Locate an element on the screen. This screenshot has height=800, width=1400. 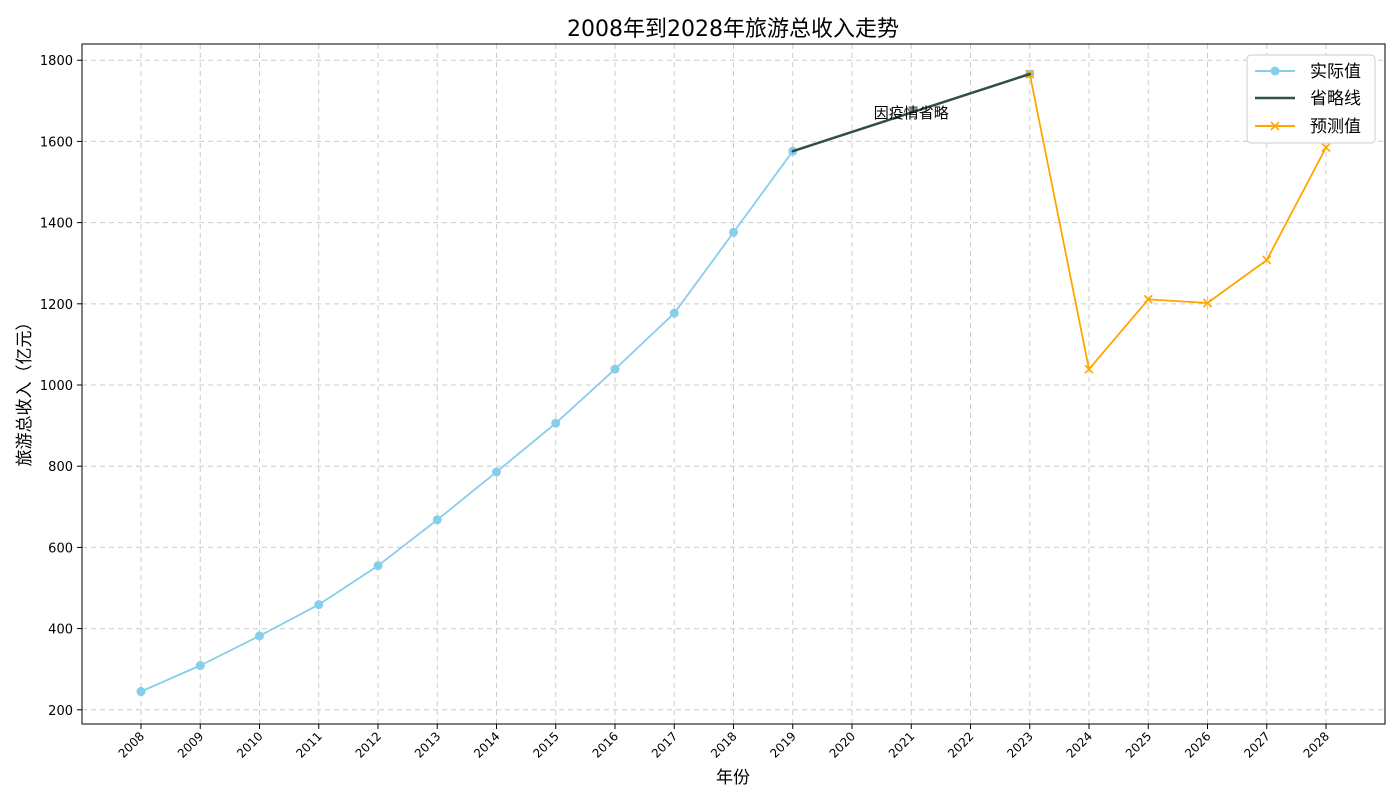
y-tick-label: 400 is located at coordinates (60, 630).